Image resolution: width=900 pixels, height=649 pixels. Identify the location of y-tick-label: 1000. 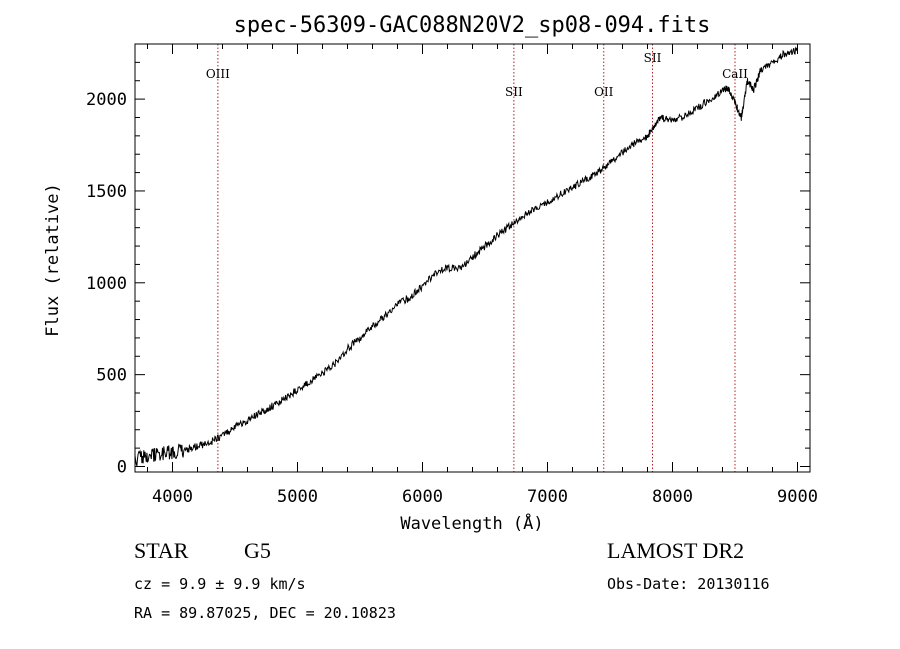
(106, 284).